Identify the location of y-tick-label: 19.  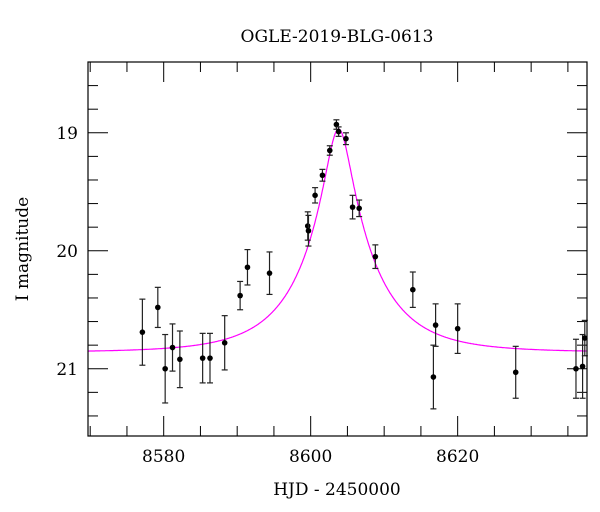
(67, 134).